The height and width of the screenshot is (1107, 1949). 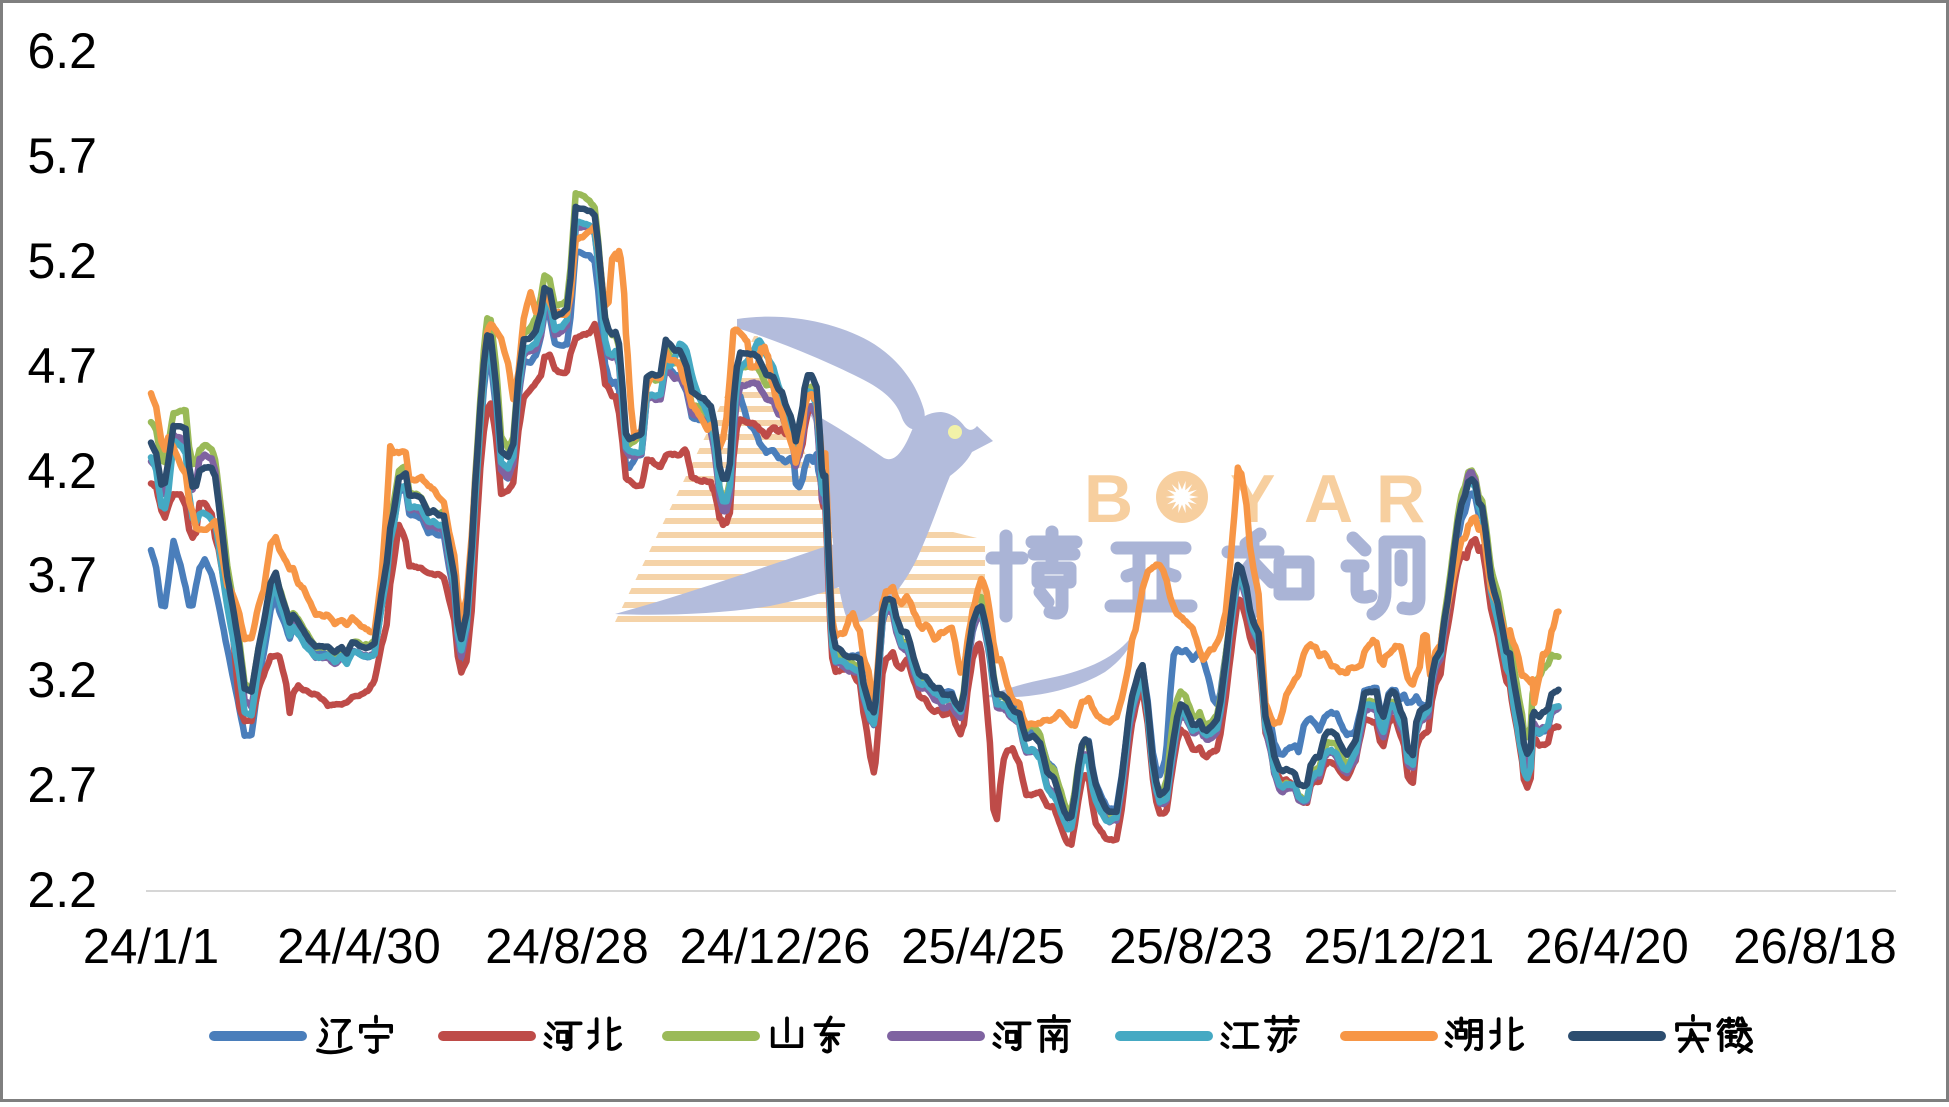 What do you see at coordinates (1400, 499) in the screenshot?
I see `svg-text: R` at bounding box center [1400, 499].